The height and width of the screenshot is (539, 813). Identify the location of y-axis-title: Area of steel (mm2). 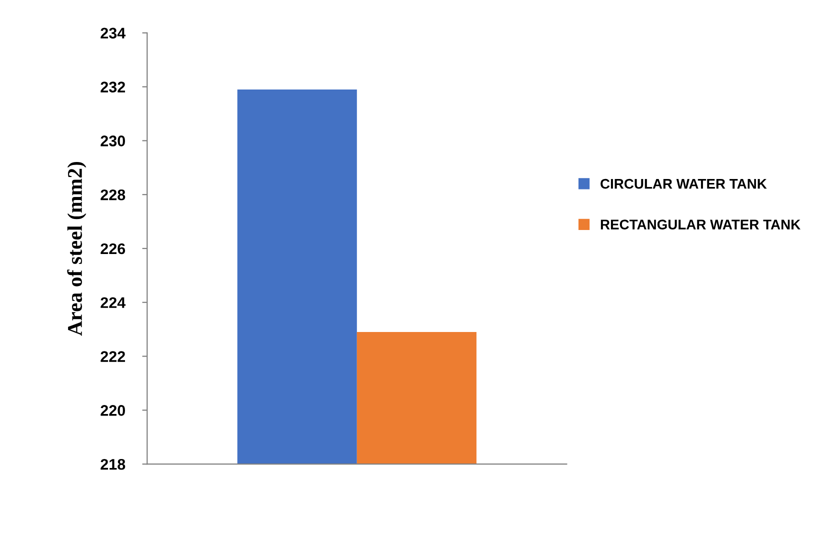
(76, 249).